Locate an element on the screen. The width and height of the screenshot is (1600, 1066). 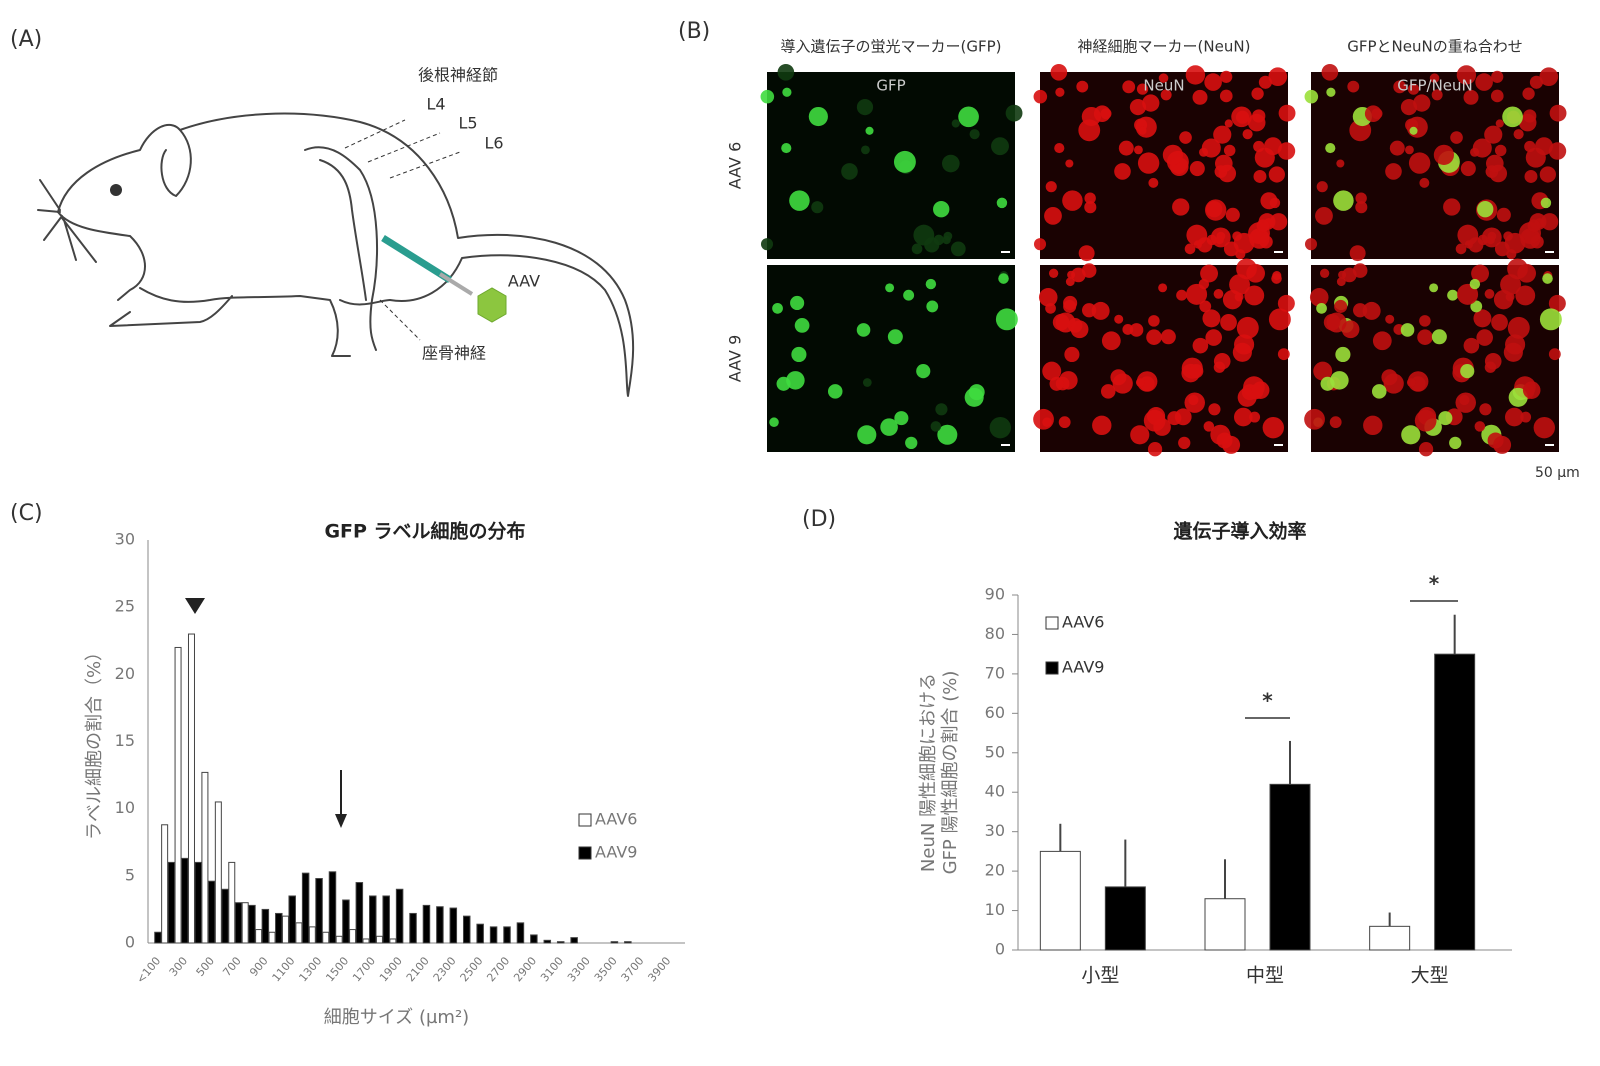
panel-label: (B) is located at coordinates (694, 31).